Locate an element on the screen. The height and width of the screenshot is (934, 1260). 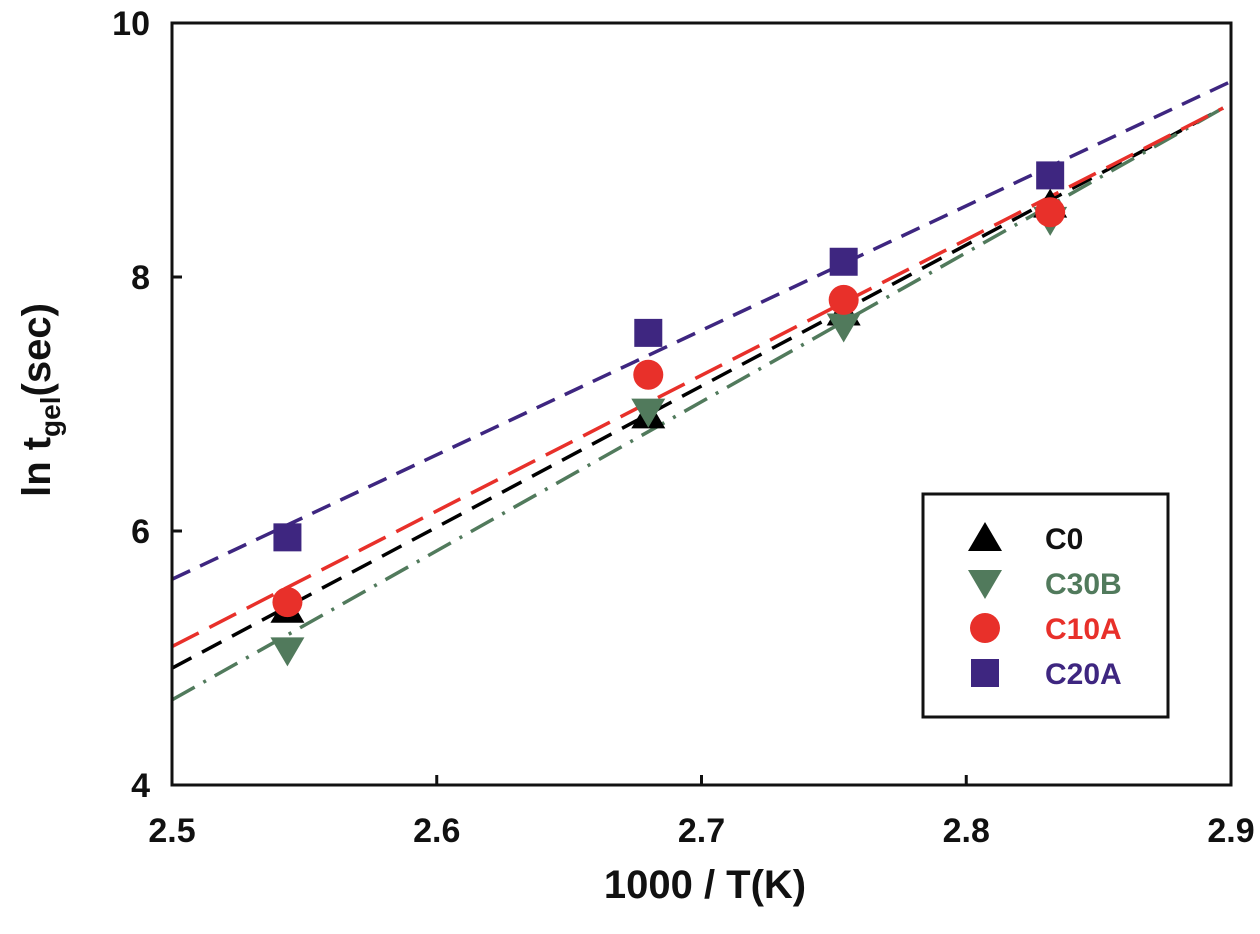
legend-item-c10a: C10A is located at coordinates (1046, 629).